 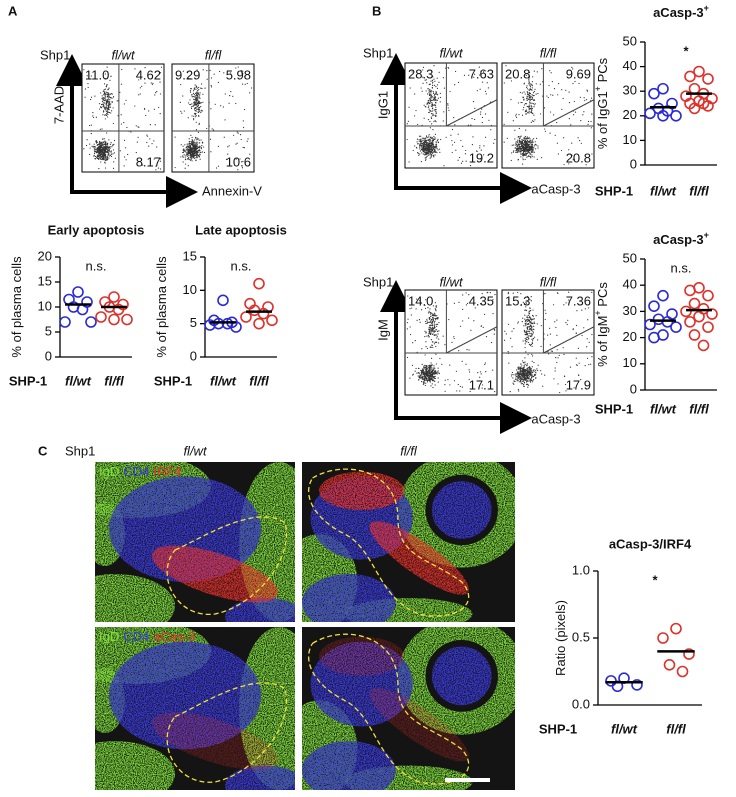 I want to click on y-tick-label: 15, so click(x=45, y=280).